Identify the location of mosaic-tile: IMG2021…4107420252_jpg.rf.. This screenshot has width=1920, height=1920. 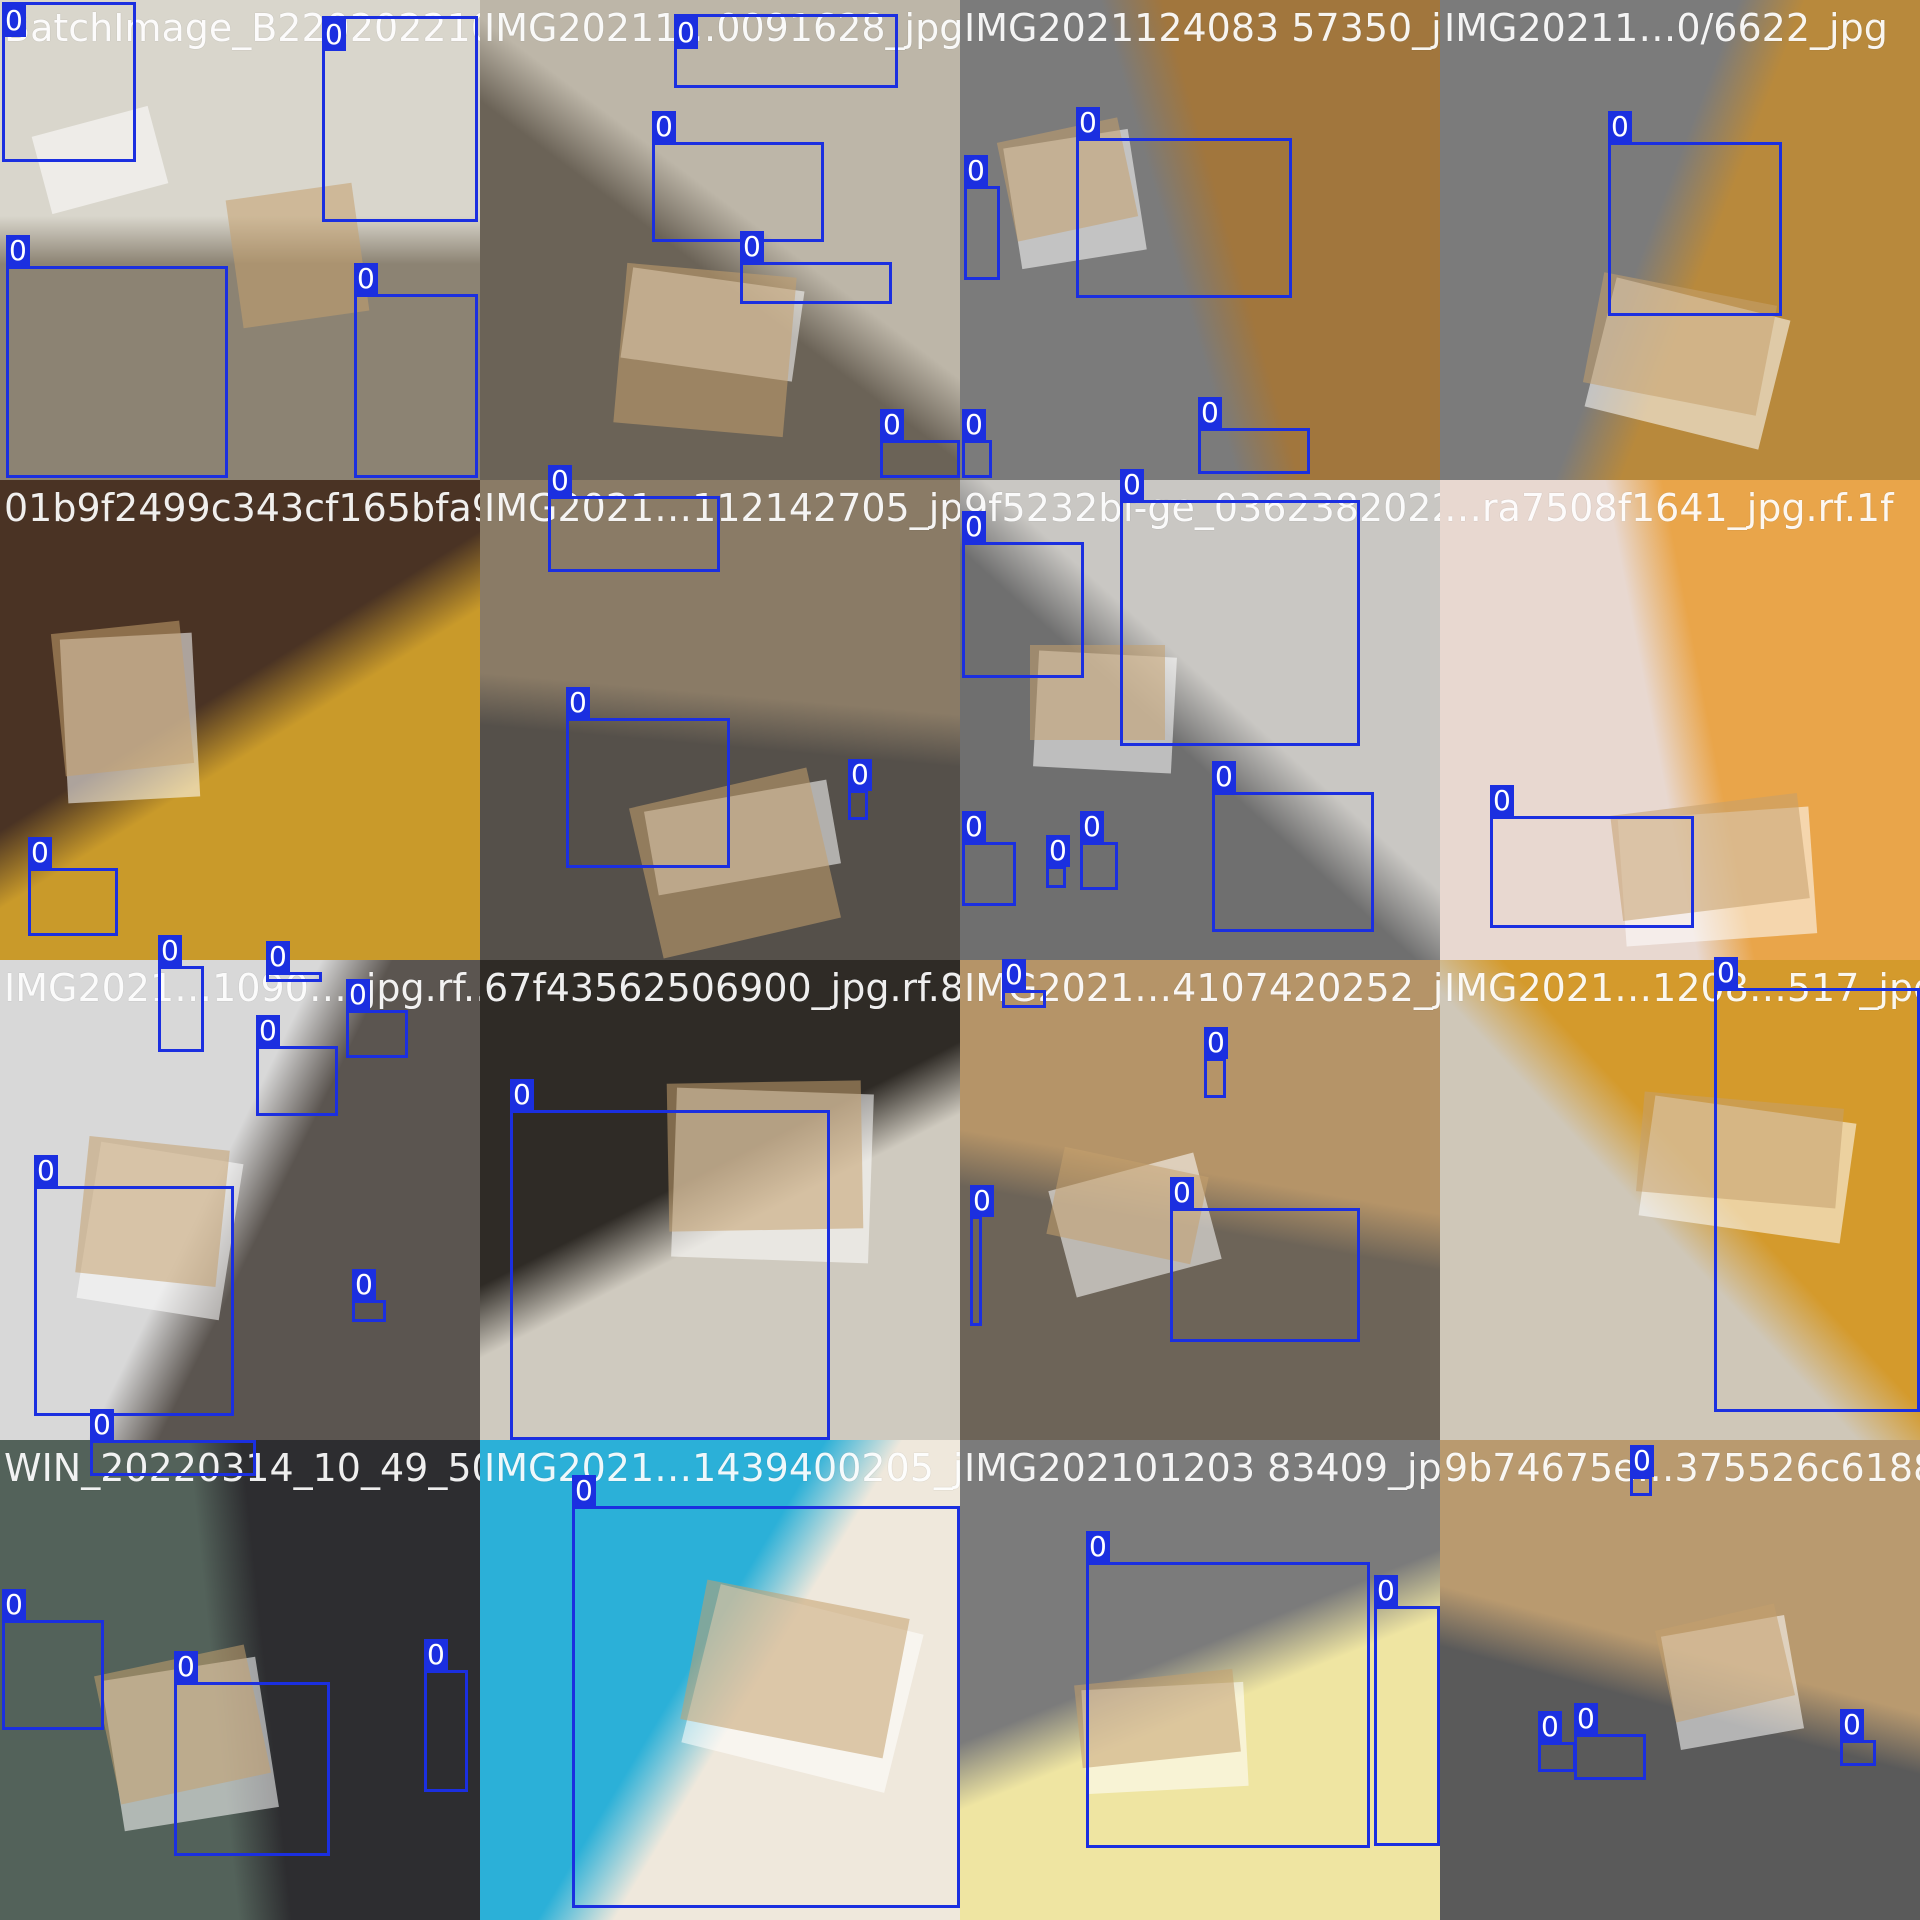
(1200, 1200).